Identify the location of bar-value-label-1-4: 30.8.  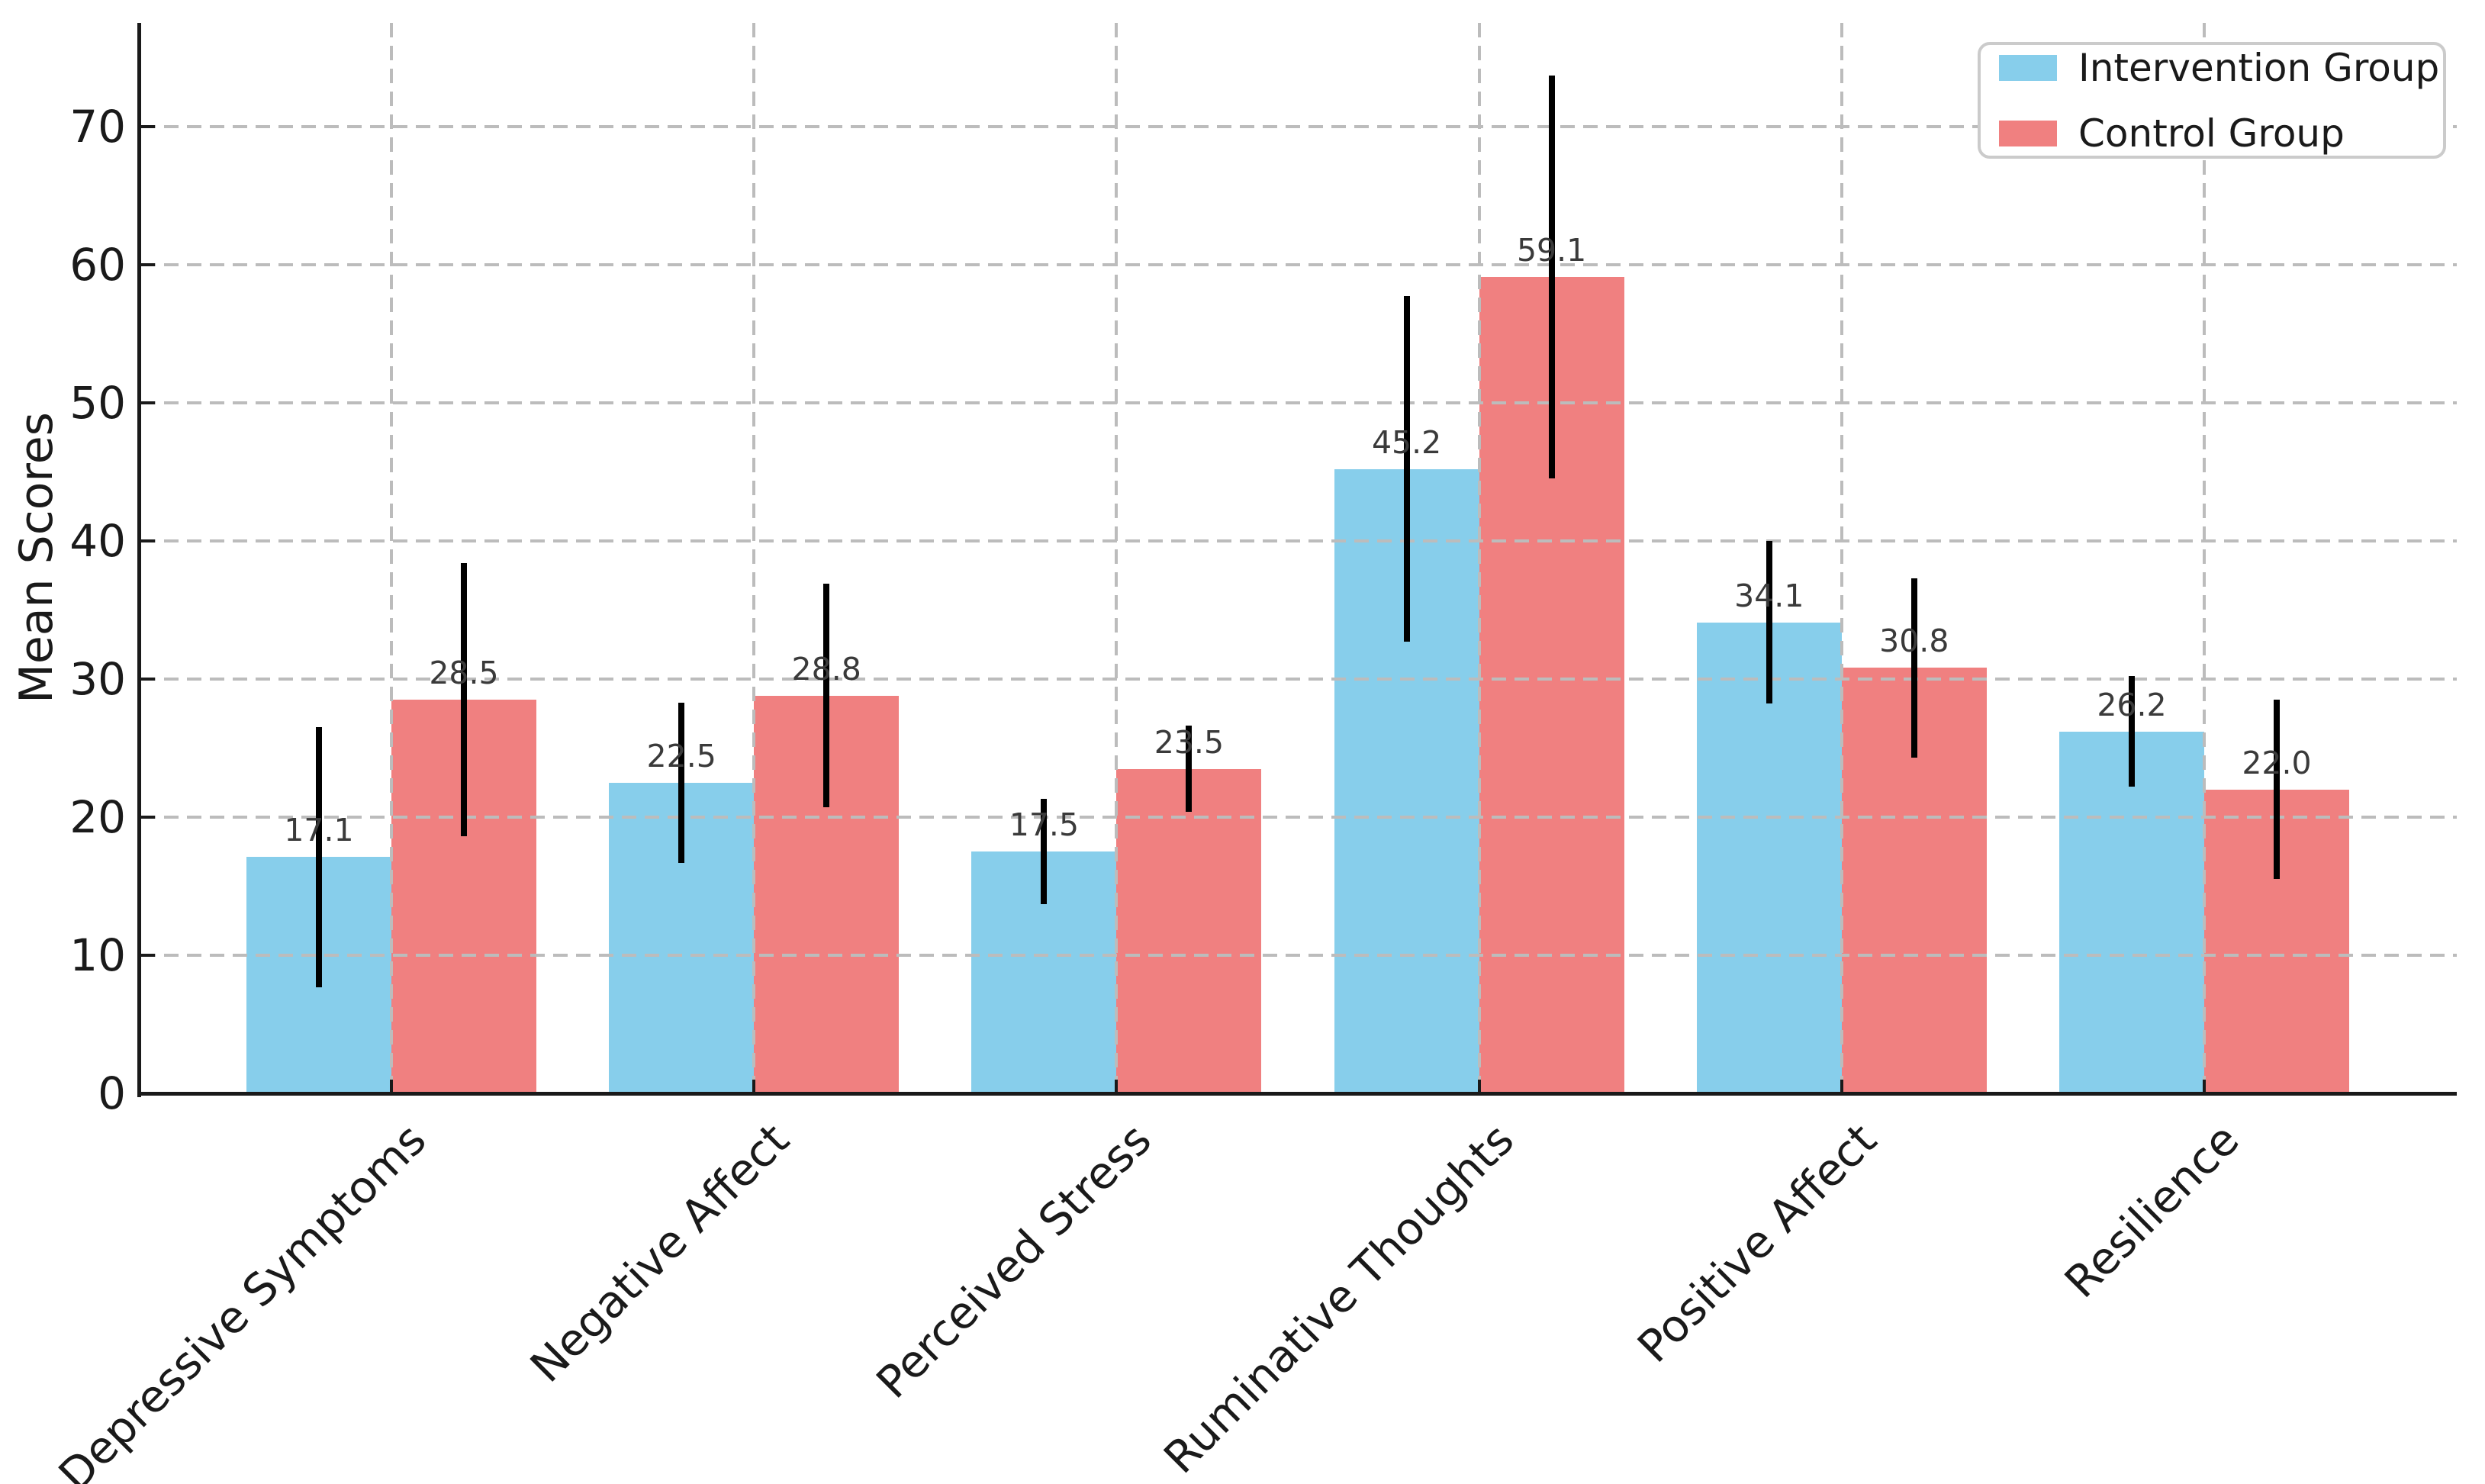
(1914, 641).